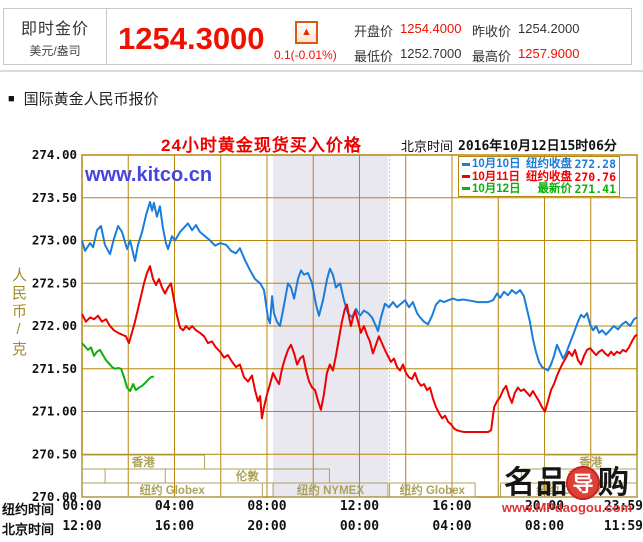  I want to click on quote-unit: 美元/盎司, so click(55, 50).